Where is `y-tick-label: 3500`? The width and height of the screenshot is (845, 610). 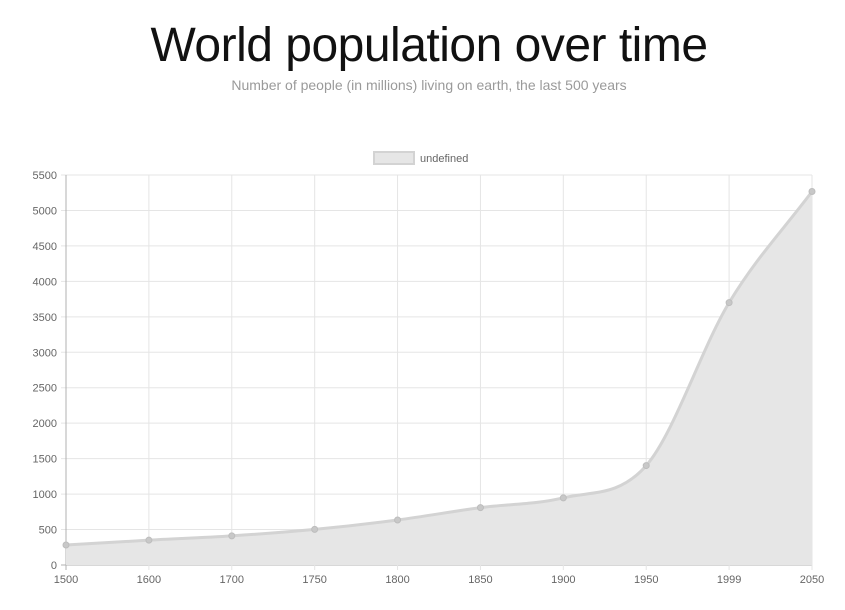
y-tick-label: 3500 is located at coordinates (45, 318).